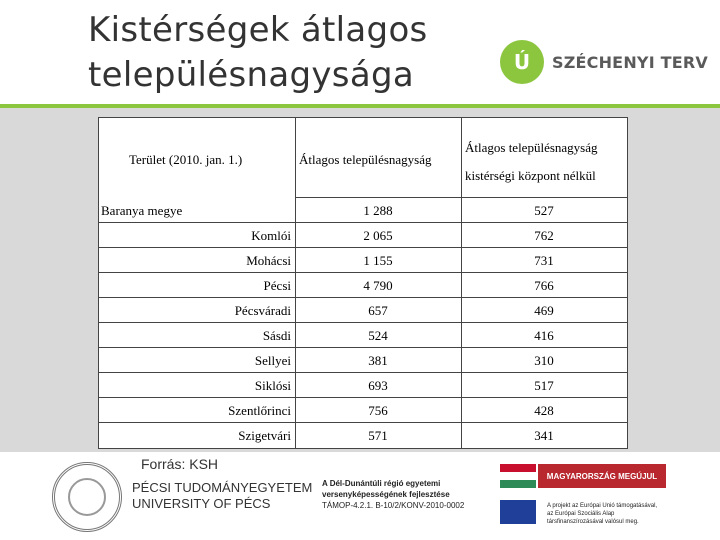 Image resolution: width=720 pixels, height=540 pixels. I want to click on eu-flag-icon, so click(518, 512).